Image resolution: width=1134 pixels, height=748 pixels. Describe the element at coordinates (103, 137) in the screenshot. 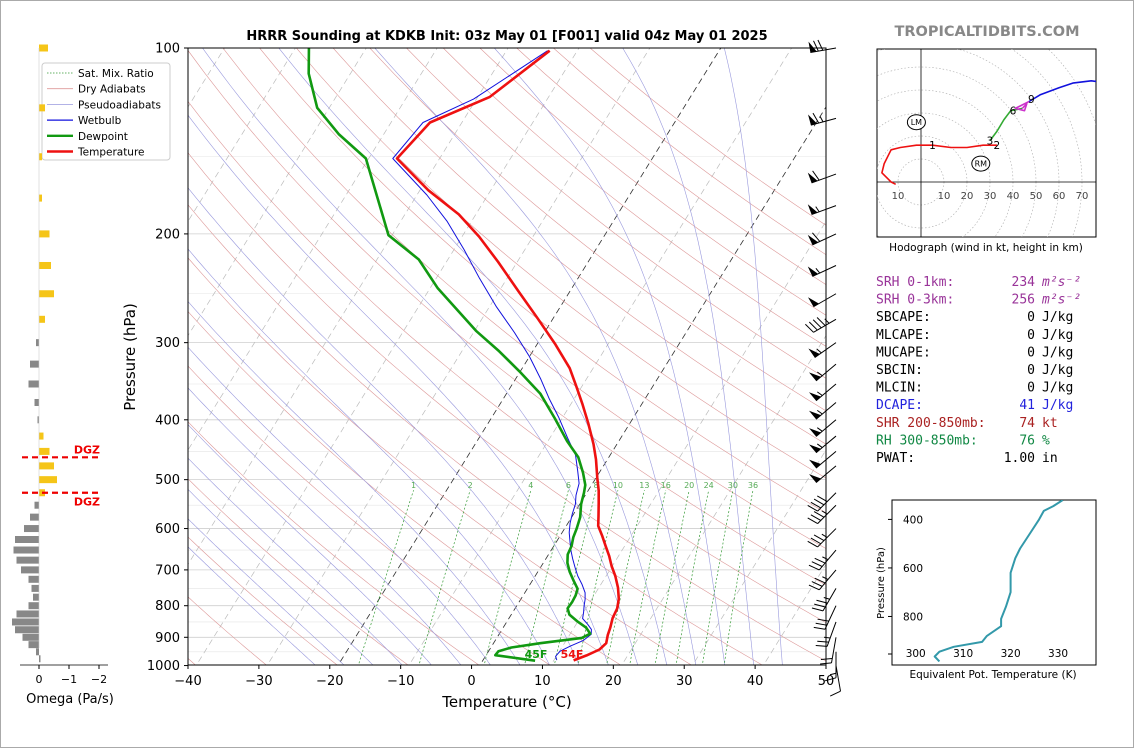

I see `legend-label: Dewpoint` at that location.